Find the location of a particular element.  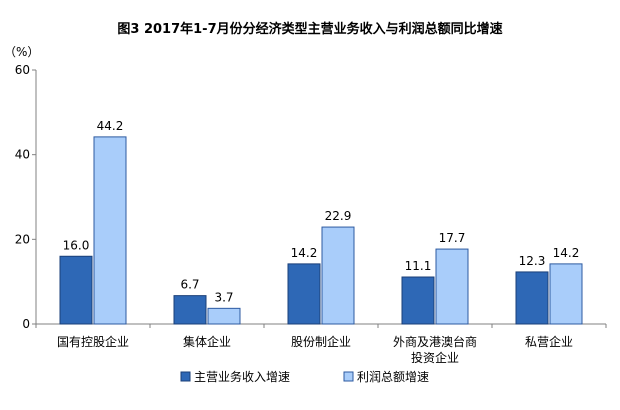

x-category-label: 集体企业 is located at coordinates (207, 341).